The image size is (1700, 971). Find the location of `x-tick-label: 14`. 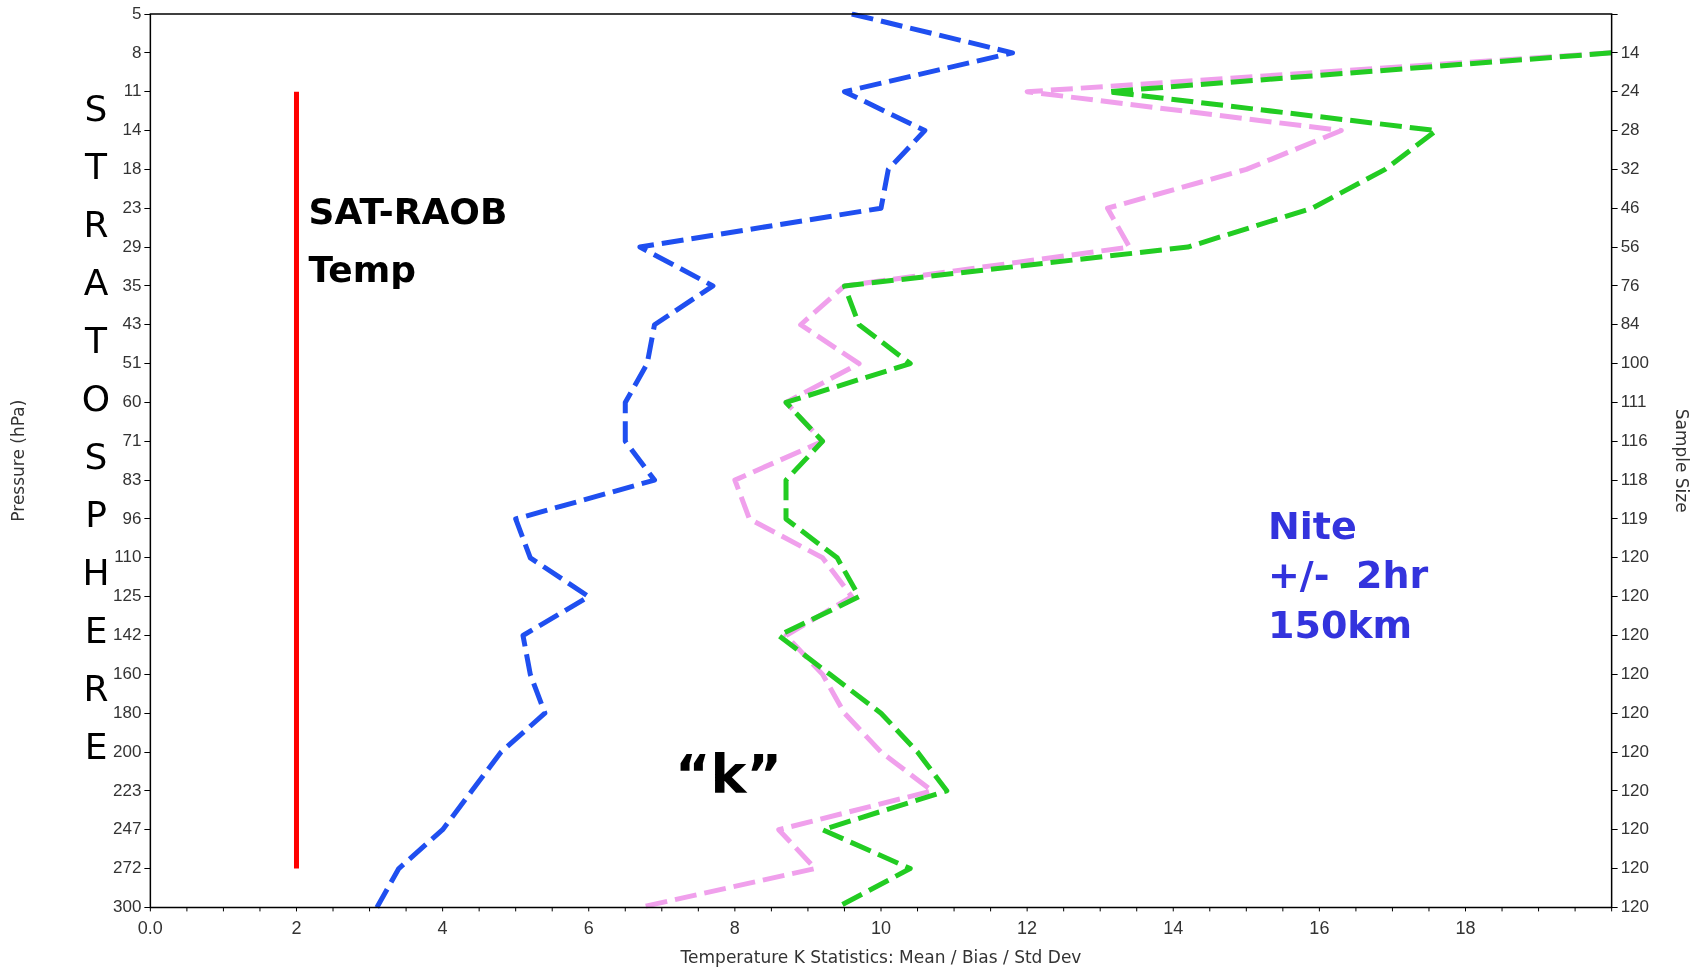

x-tick-label: 14 is located at coordinates (1173, 928).